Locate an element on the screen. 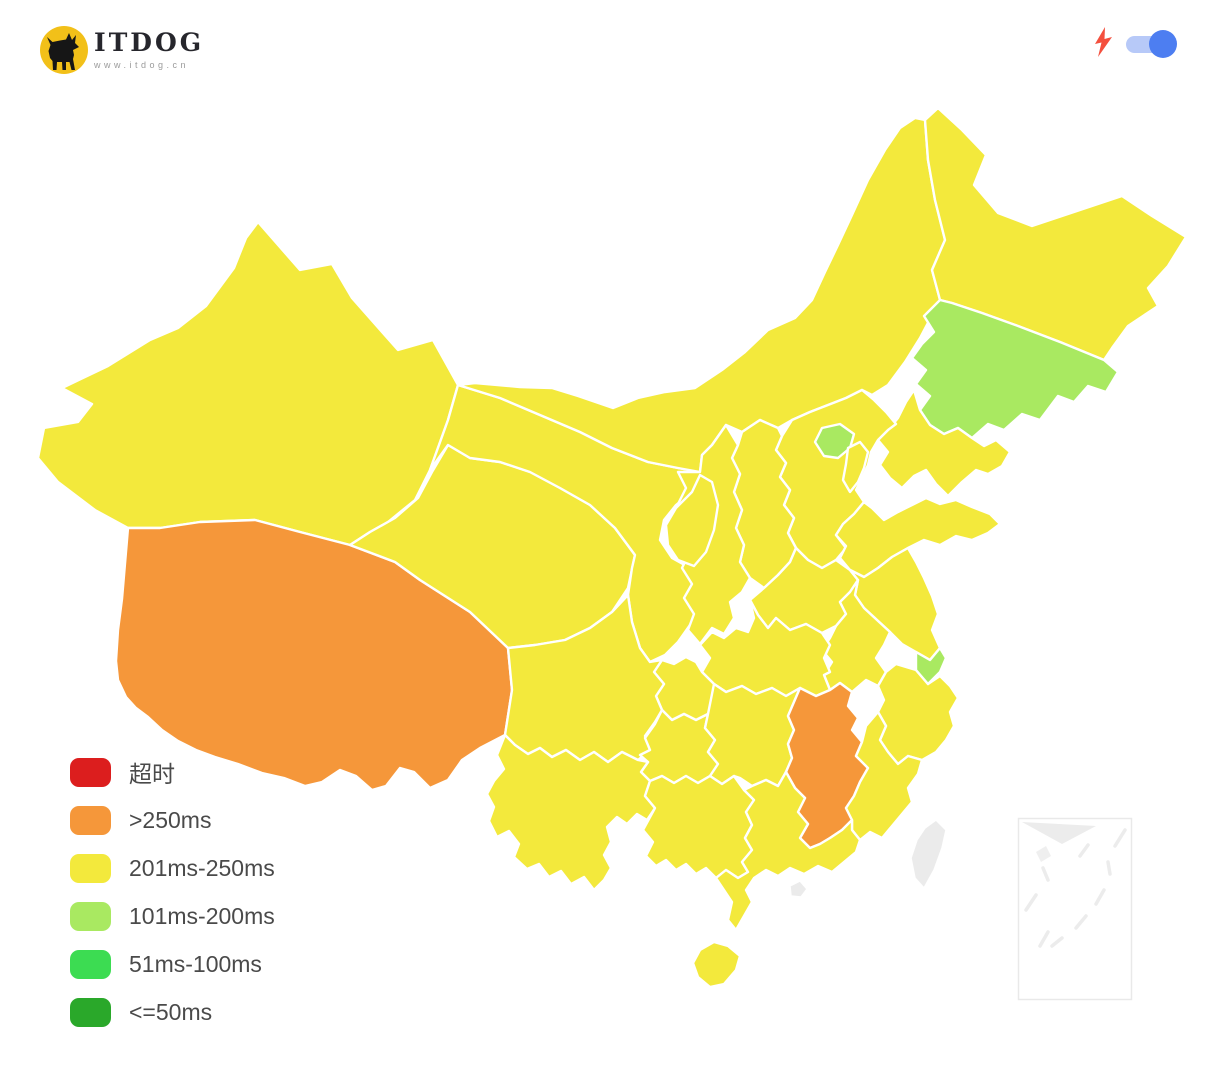  legend-swatch-timeout is located at coordinates (90, 772).